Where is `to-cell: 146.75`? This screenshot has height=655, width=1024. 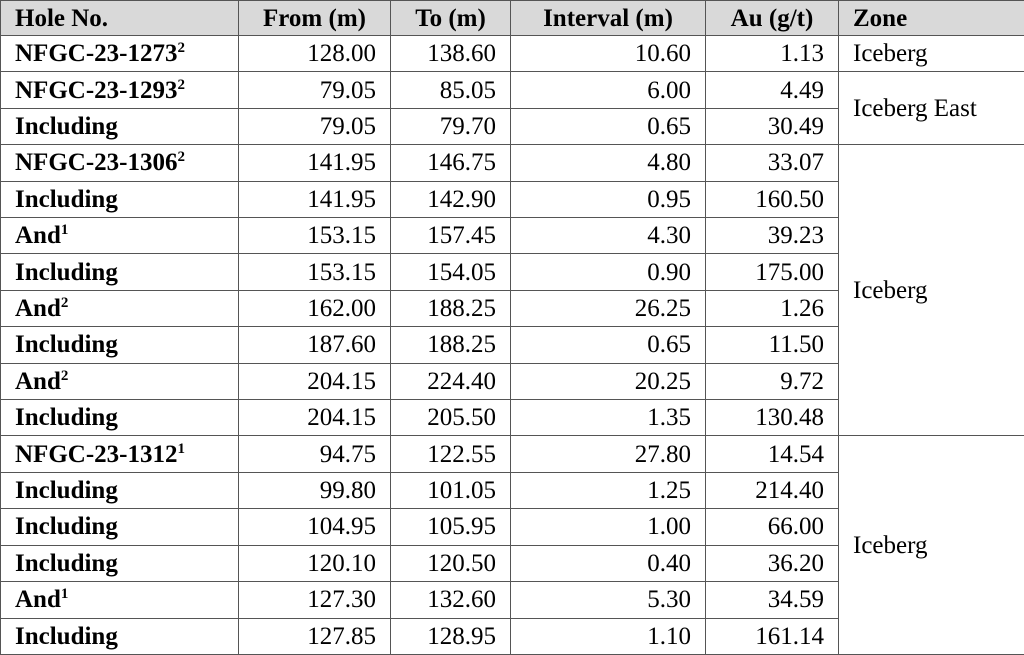
to-cell: 146.75 is located at coordinates (450, 163).